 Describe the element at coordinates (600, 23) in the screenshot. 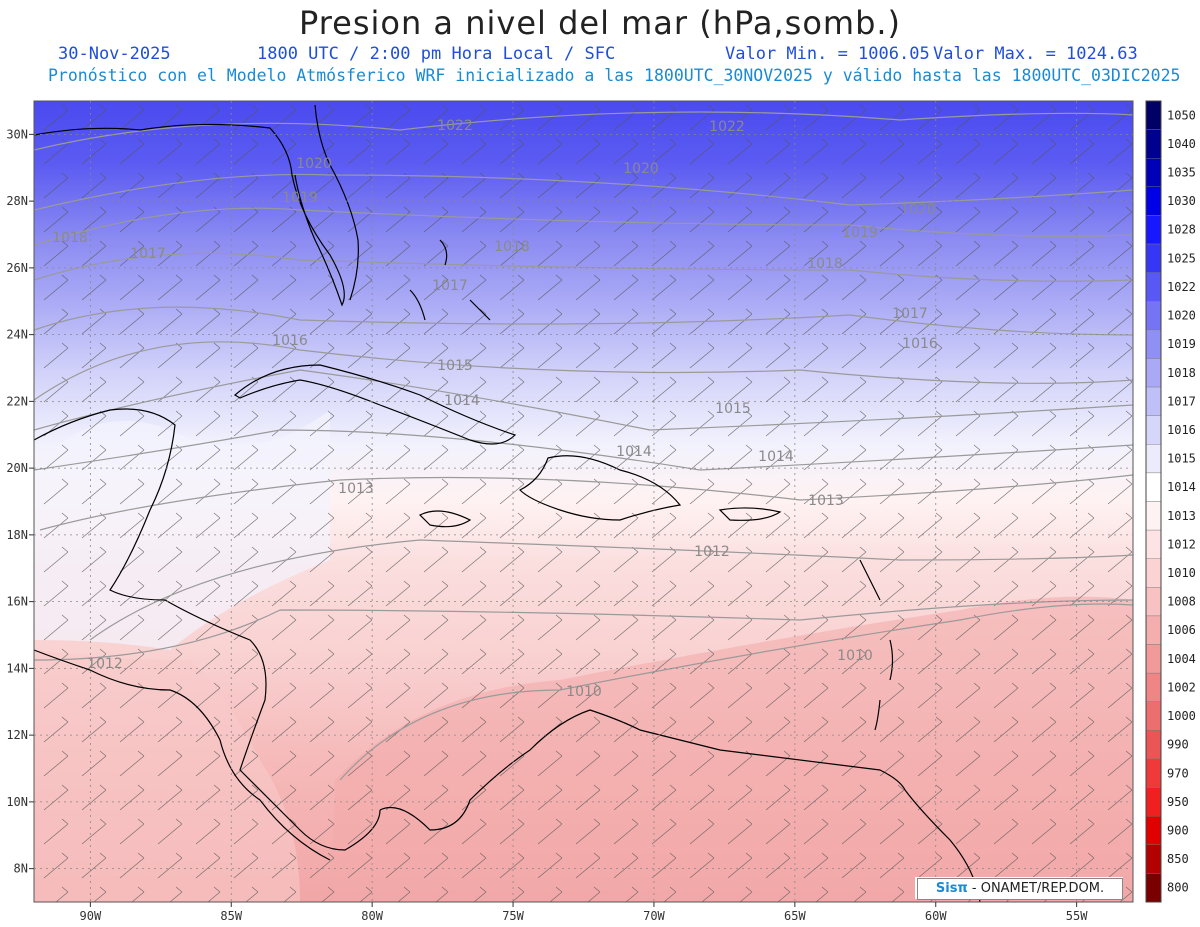

I see `page-title: Presion a nivel del mar (hPa,somb.)` at that location.